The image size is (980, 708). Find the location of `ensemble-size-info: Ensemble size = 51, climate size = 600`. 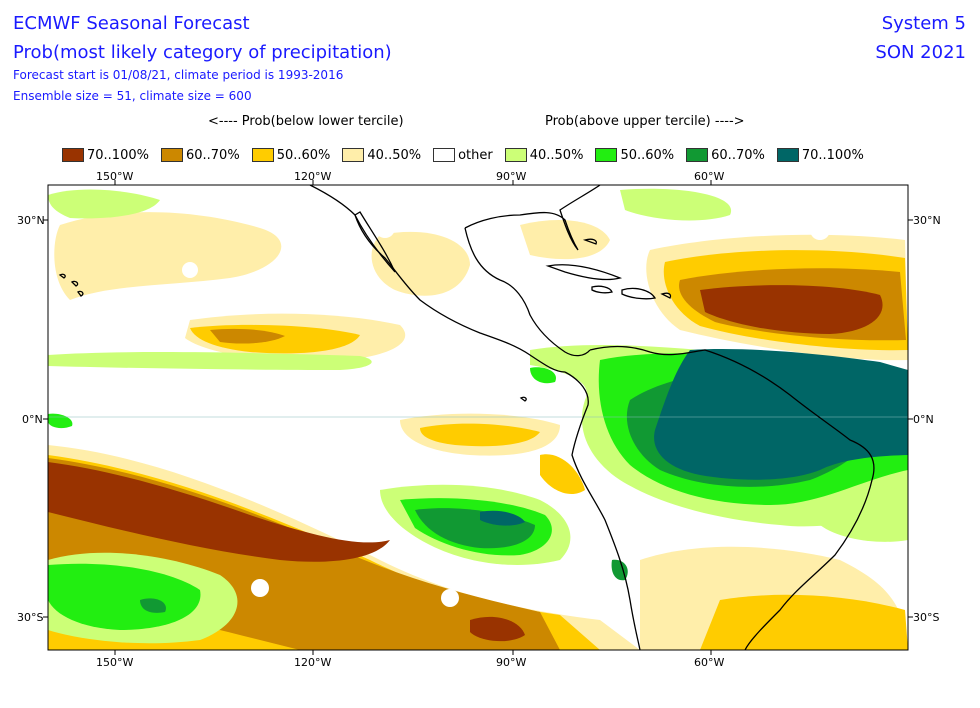

ensemble-size-info: Ensemble size = 51, climate size = 600 is located at coordinates (132, 96).